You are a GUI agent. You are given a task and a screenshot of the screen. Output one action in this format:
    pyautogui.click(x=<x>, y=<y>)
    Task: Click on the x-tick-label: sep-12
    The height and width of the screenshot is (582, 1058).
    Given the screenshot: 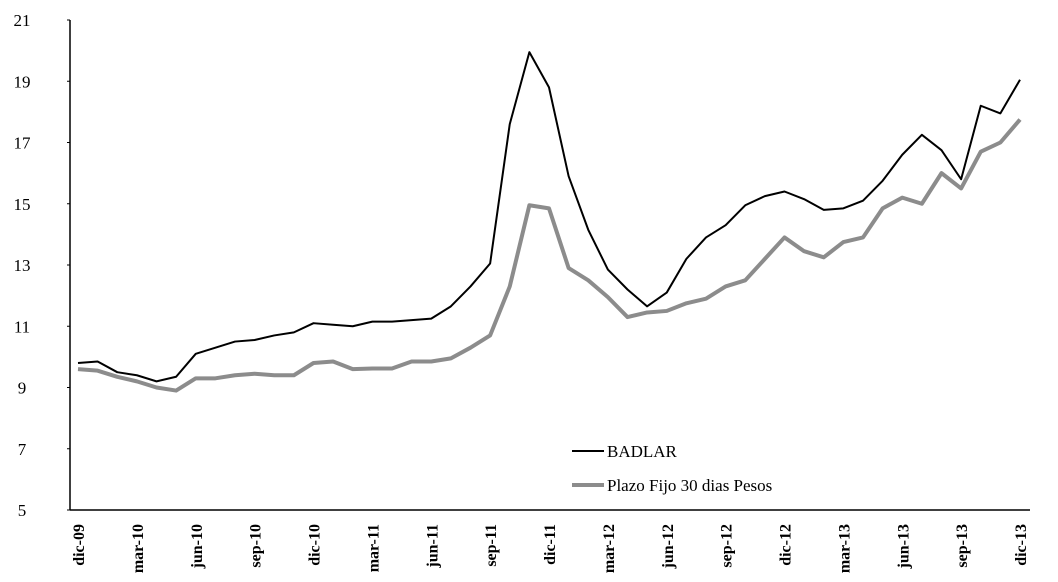 What is the action you would take?
    pyautogui.click(x=727, y=546)
    